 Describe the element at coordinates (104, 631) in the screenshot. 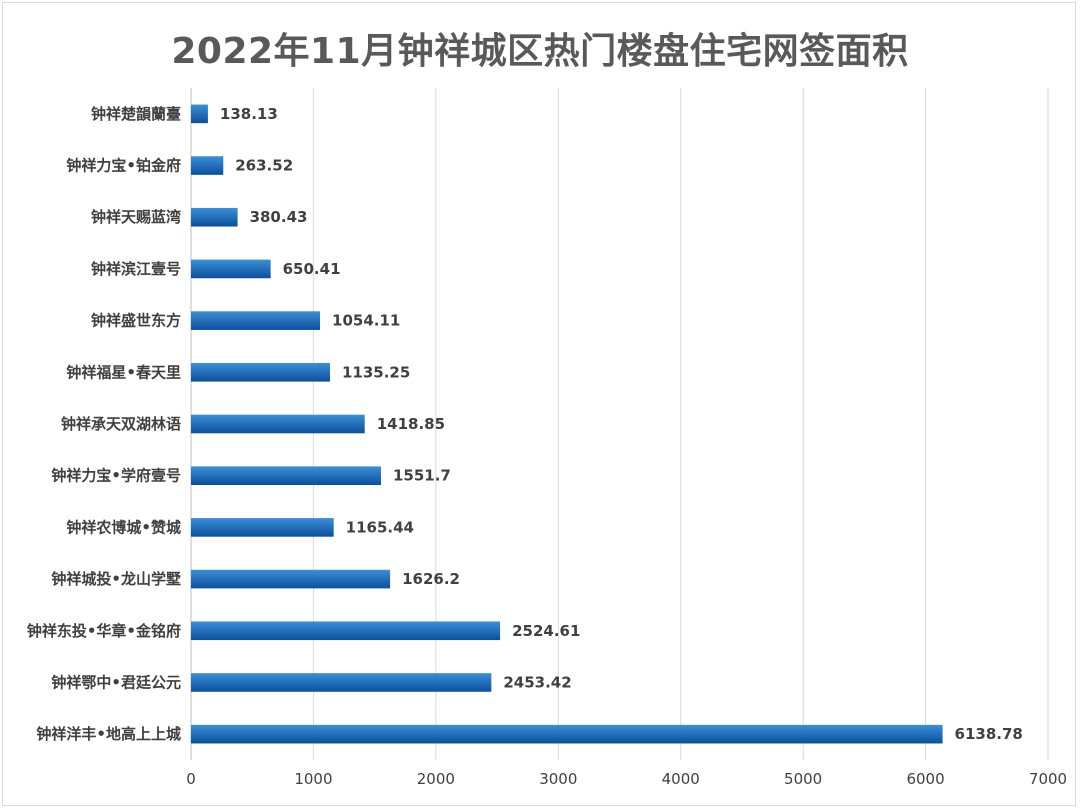

I see `category-label: 钟祥东投•华章•金铭府` at that location.